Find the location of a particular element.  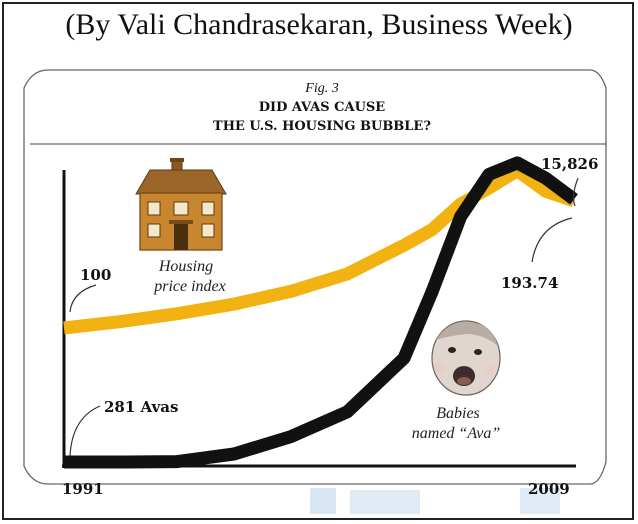

avas-start-label: 281 Avas is located at coordinates (141, 407).